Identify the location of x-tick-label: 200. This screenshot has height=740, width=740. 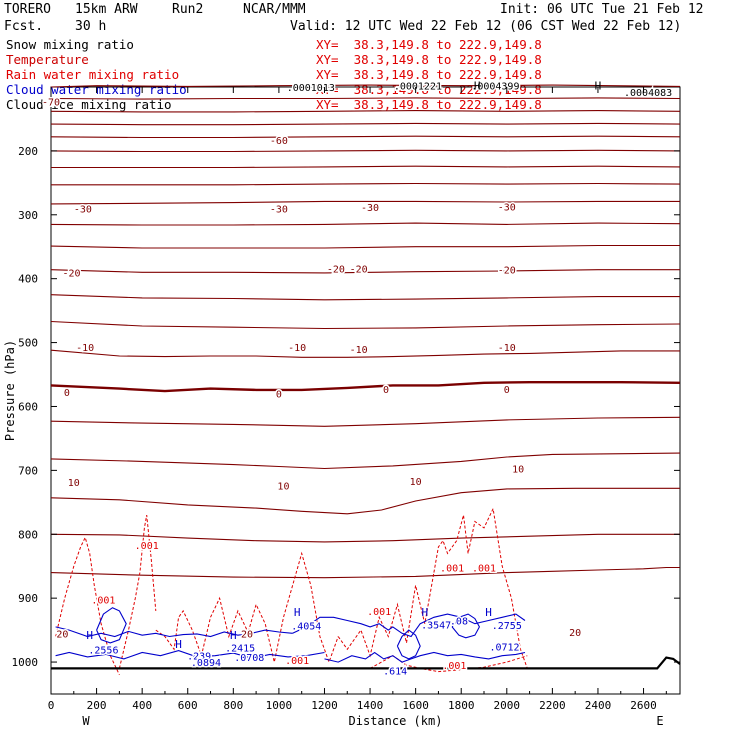
(97, 705).